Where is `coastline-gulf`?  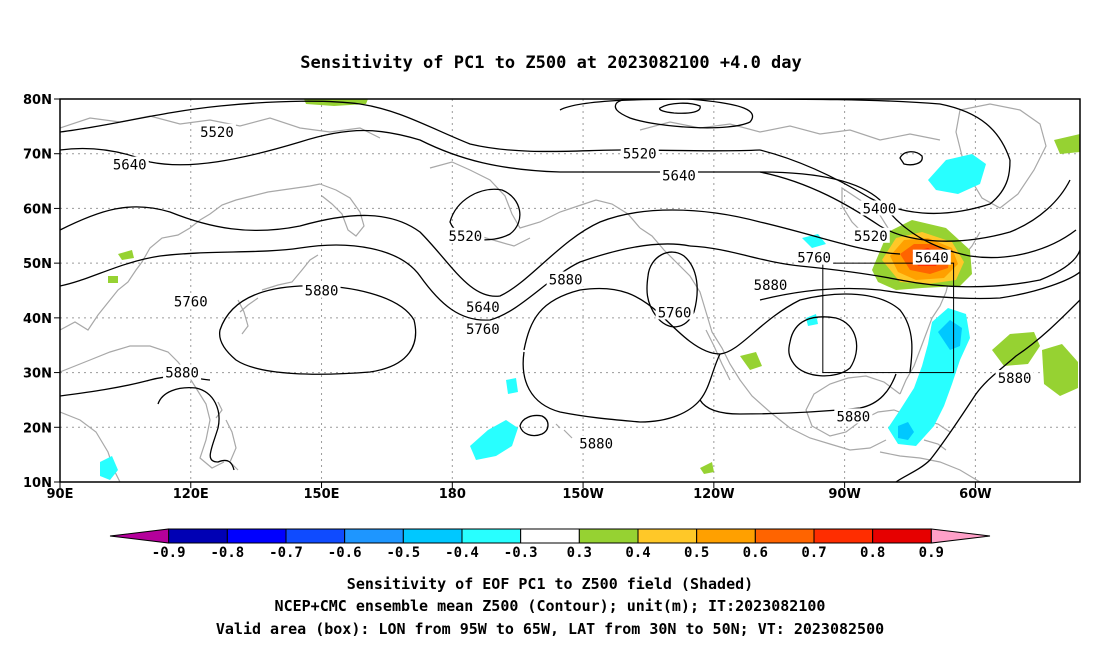
coastline-gulf is located at coordinates (865, 406).